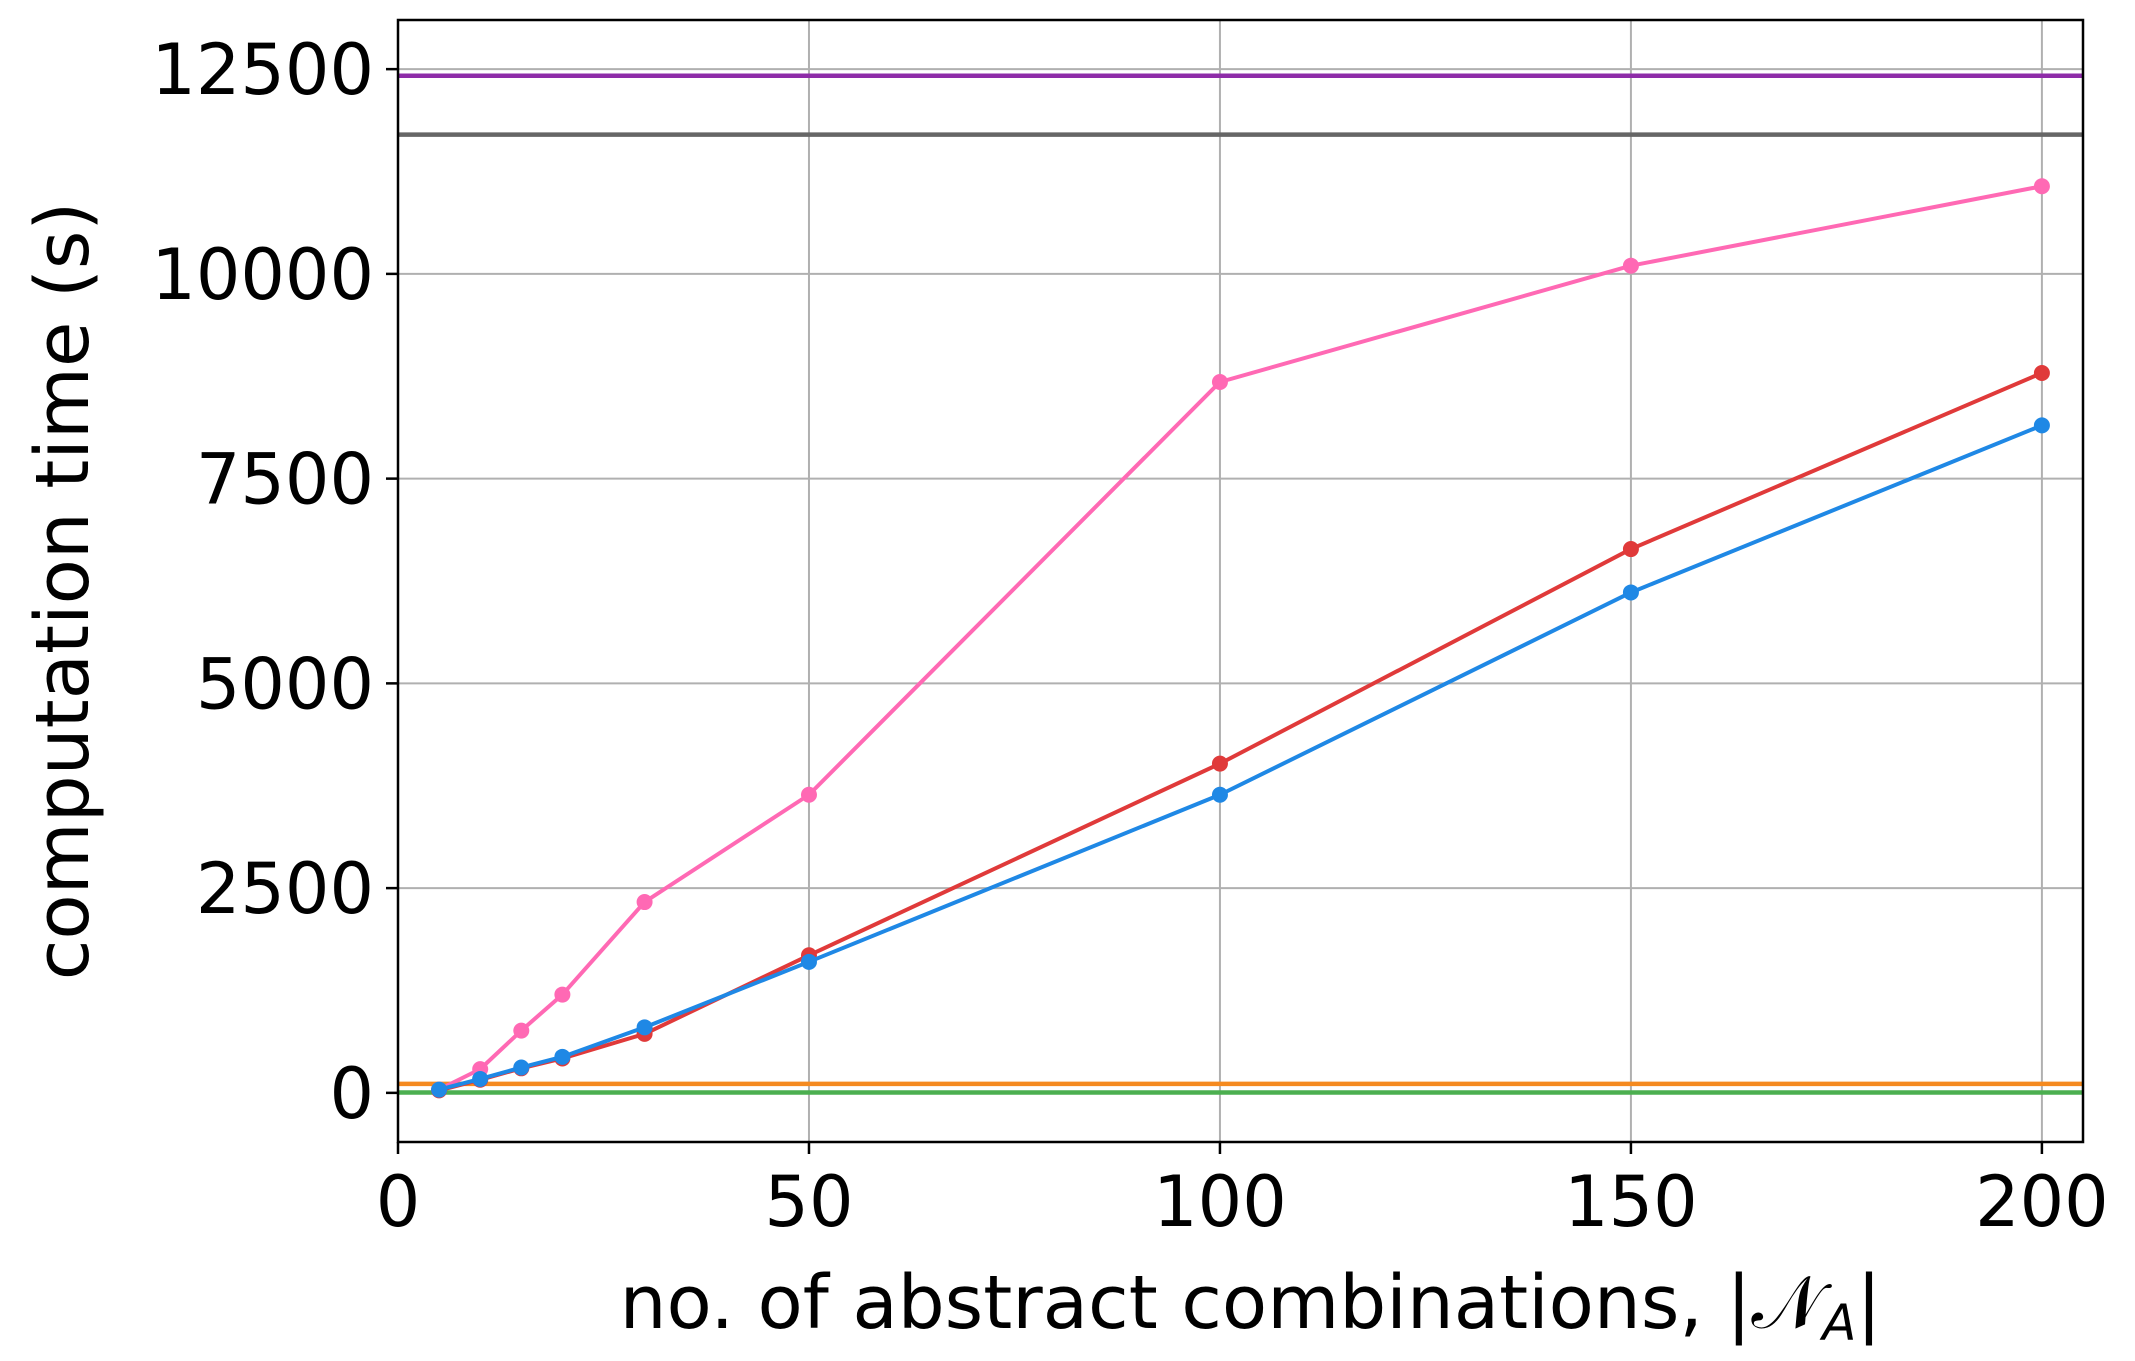 The height and width of the screenshot is (1361, 2135). I want to click on x-tick-label: 150, so click(1631, 1202).